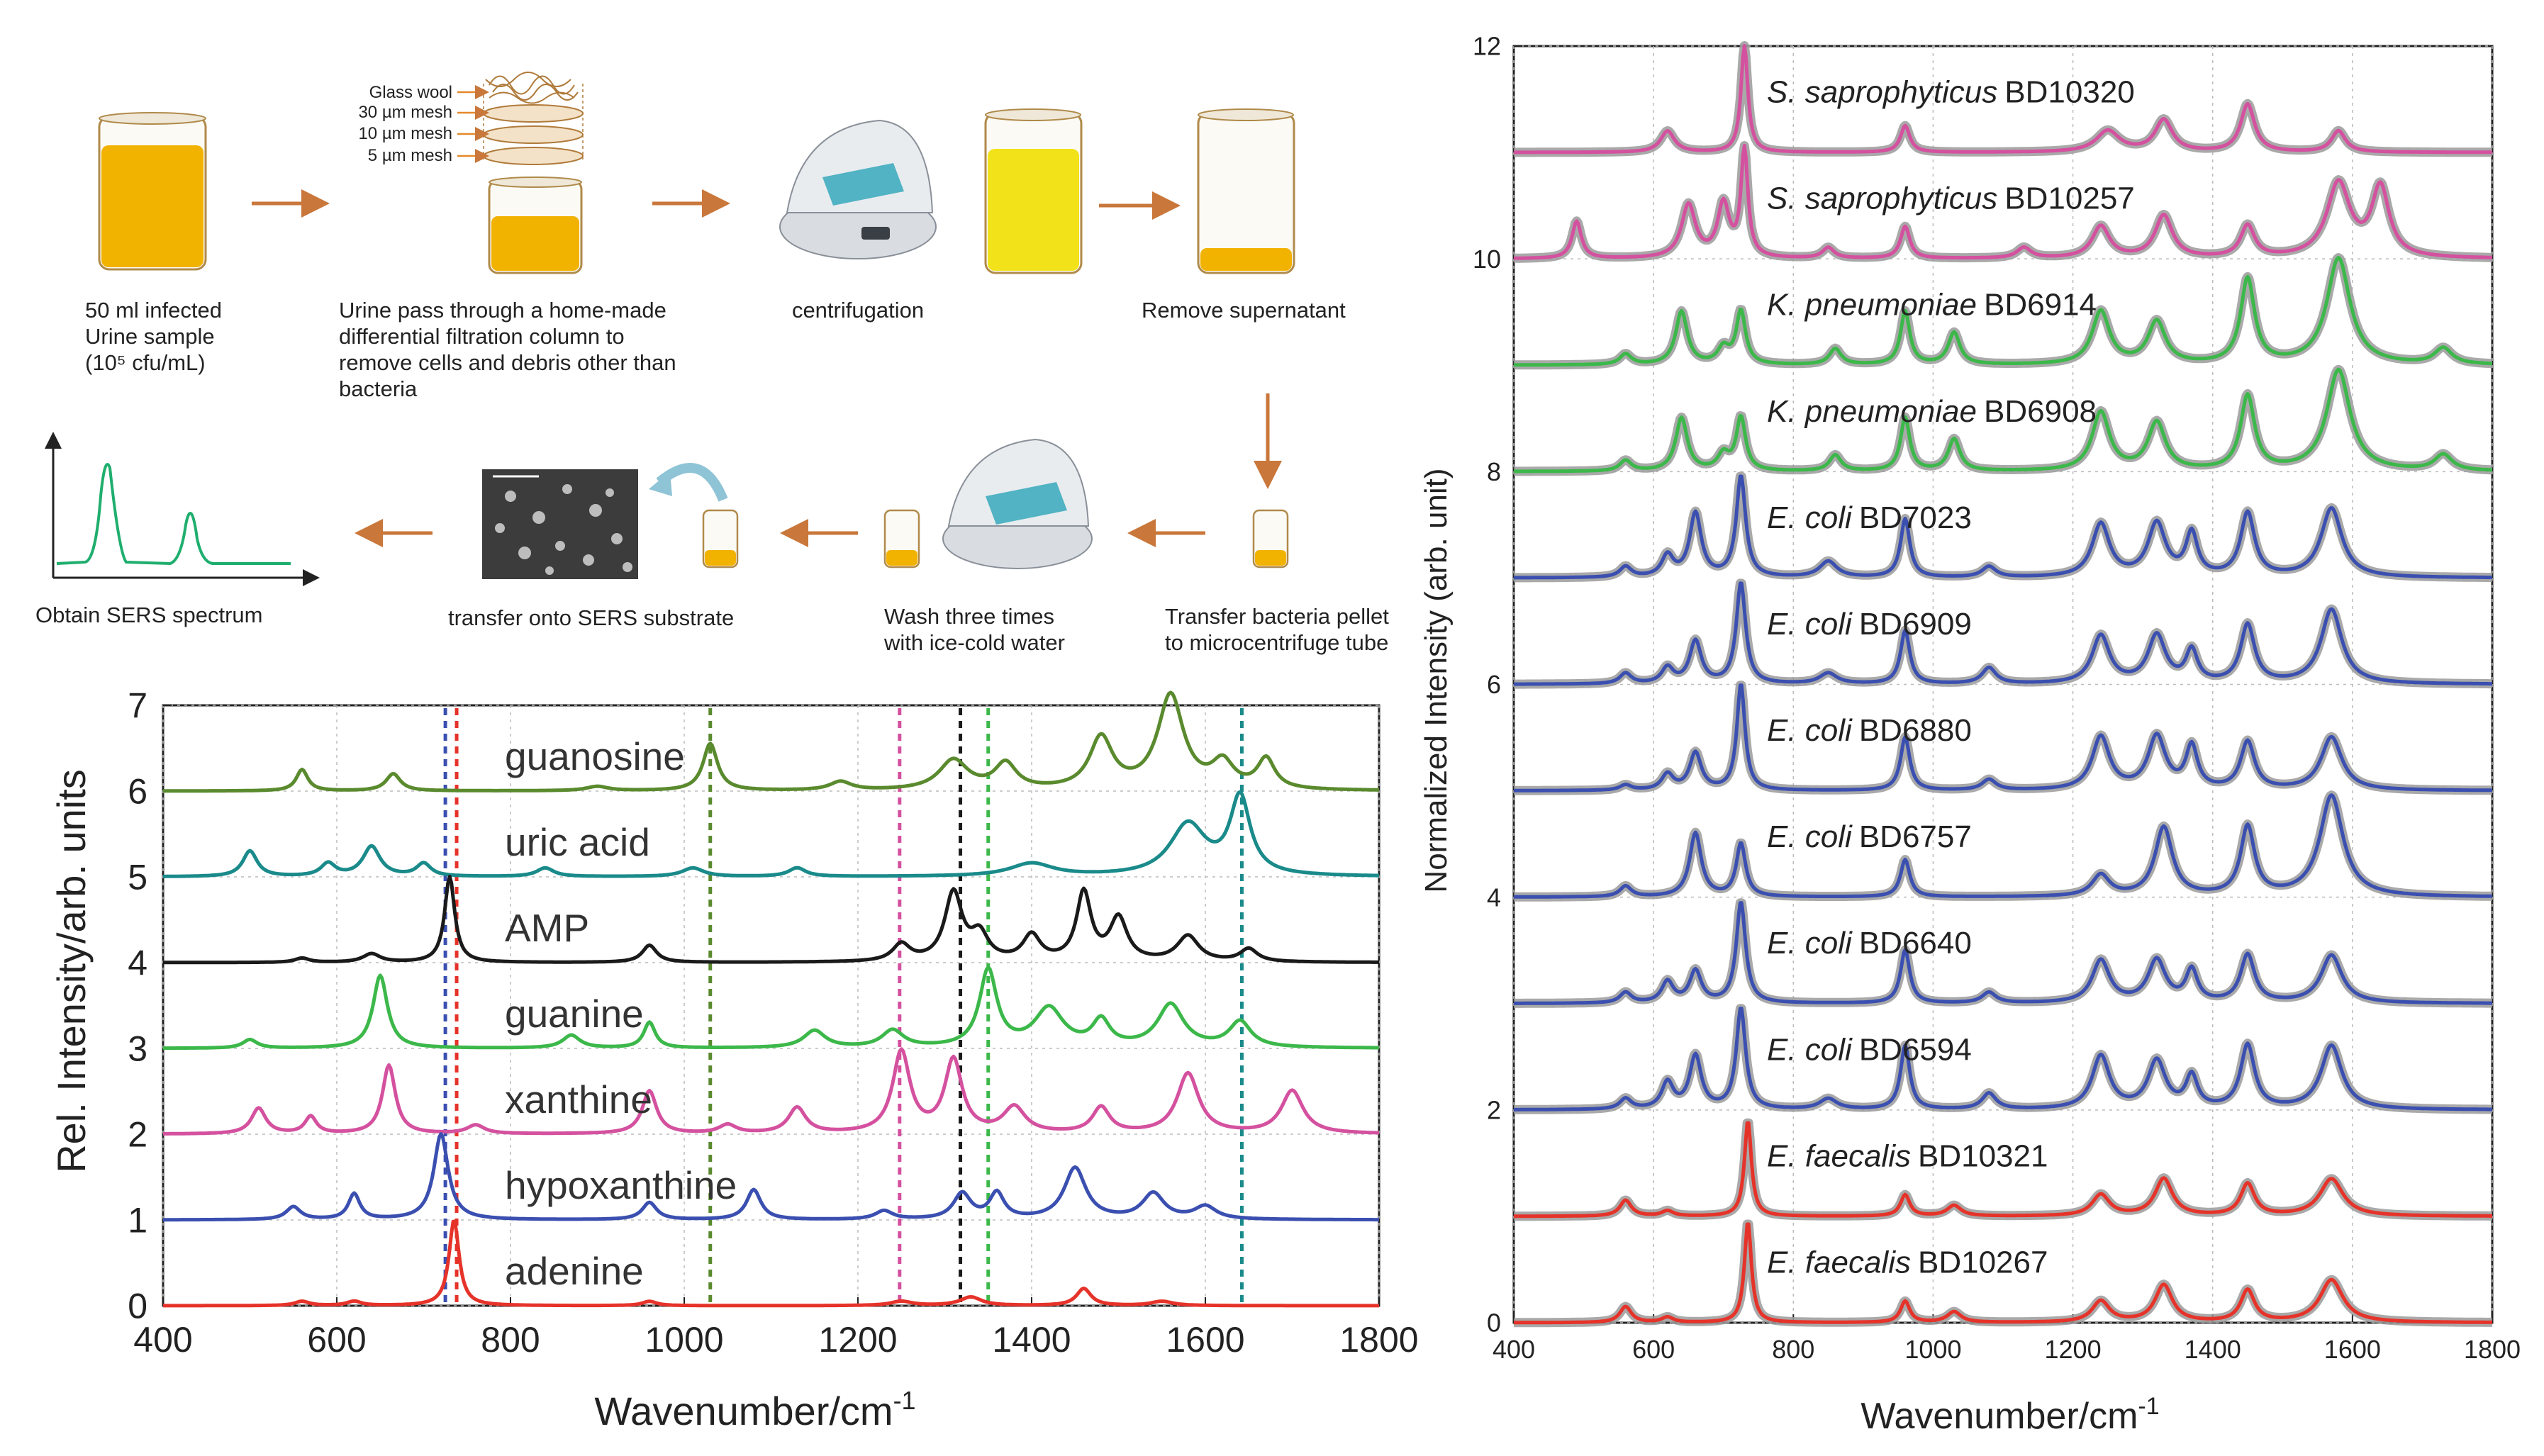  Describe the element at coordinates (152, 191) in the screenshot. I see `urine-sample-beaker-icon` at that location.